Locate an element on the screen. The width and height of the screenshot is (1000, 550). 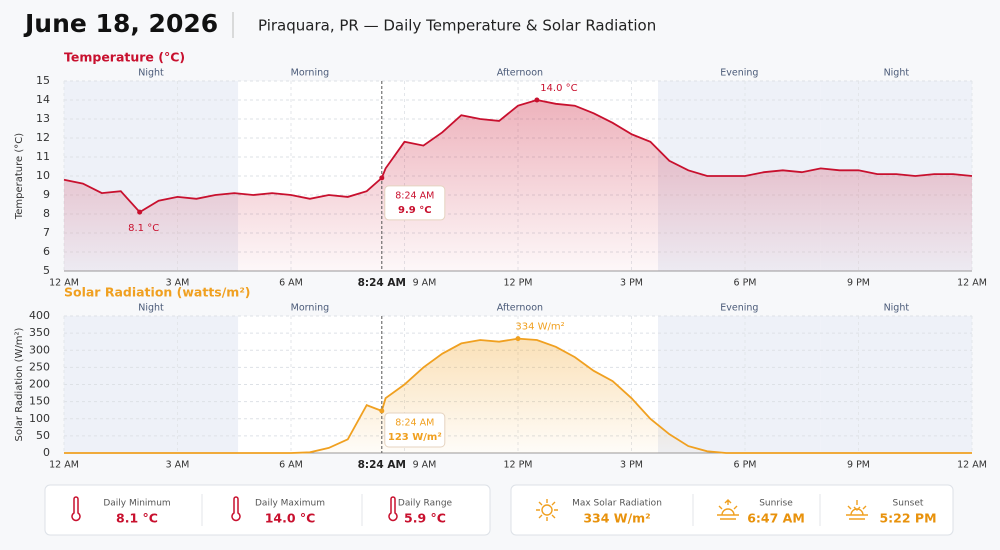
y-tick-label: 13 is located at coordinates (43, 118).